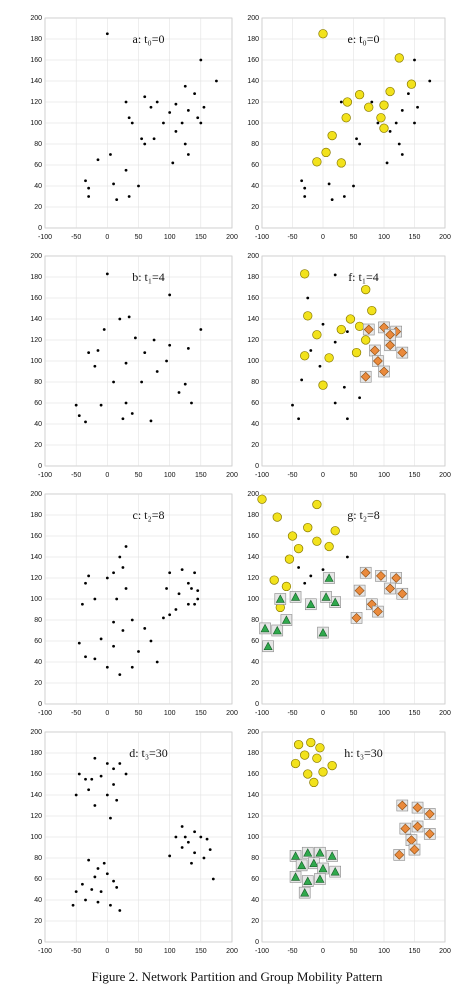 The image size is (474, 991). What do you see at coordinates (253, 578) in the screenshot?
I see `y-tick-label: 120` at bounding box center [253, 578].